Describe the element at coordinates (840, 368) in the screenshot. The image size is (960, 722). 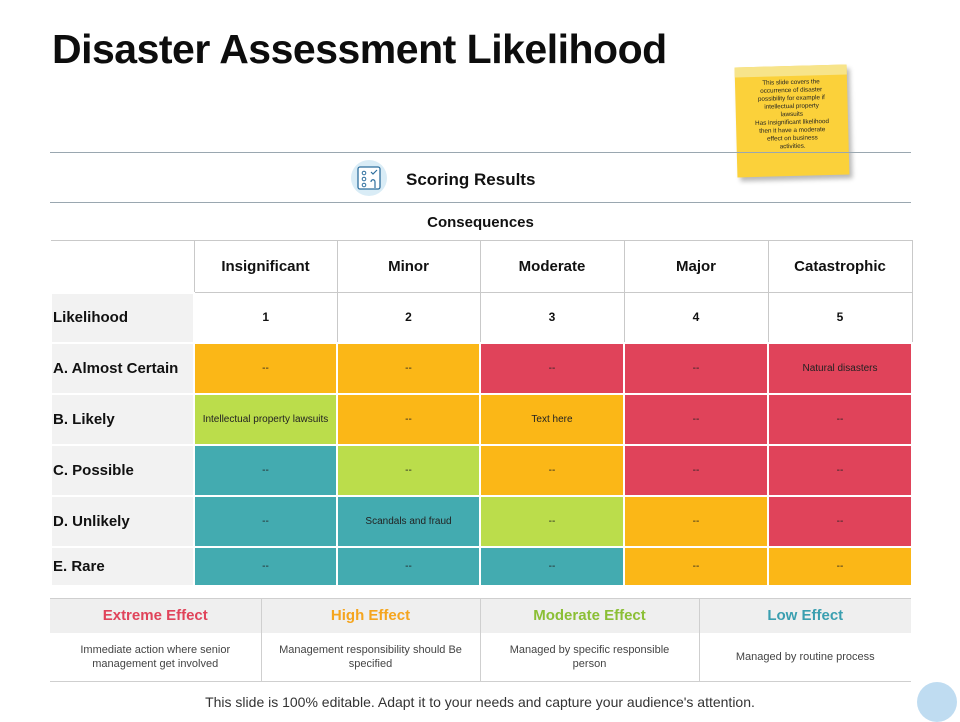
I see `matrix-cell: Natural disasters` at that location.